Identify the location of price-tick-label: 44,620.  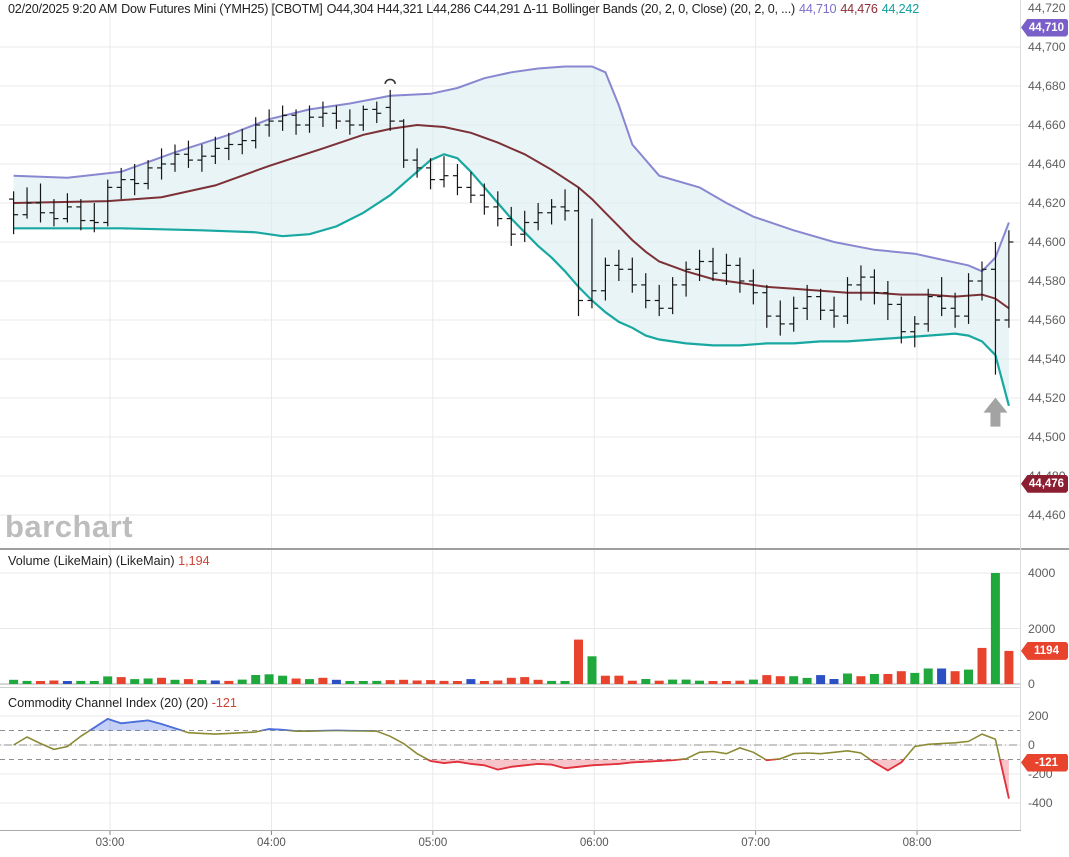
(1047, 203).